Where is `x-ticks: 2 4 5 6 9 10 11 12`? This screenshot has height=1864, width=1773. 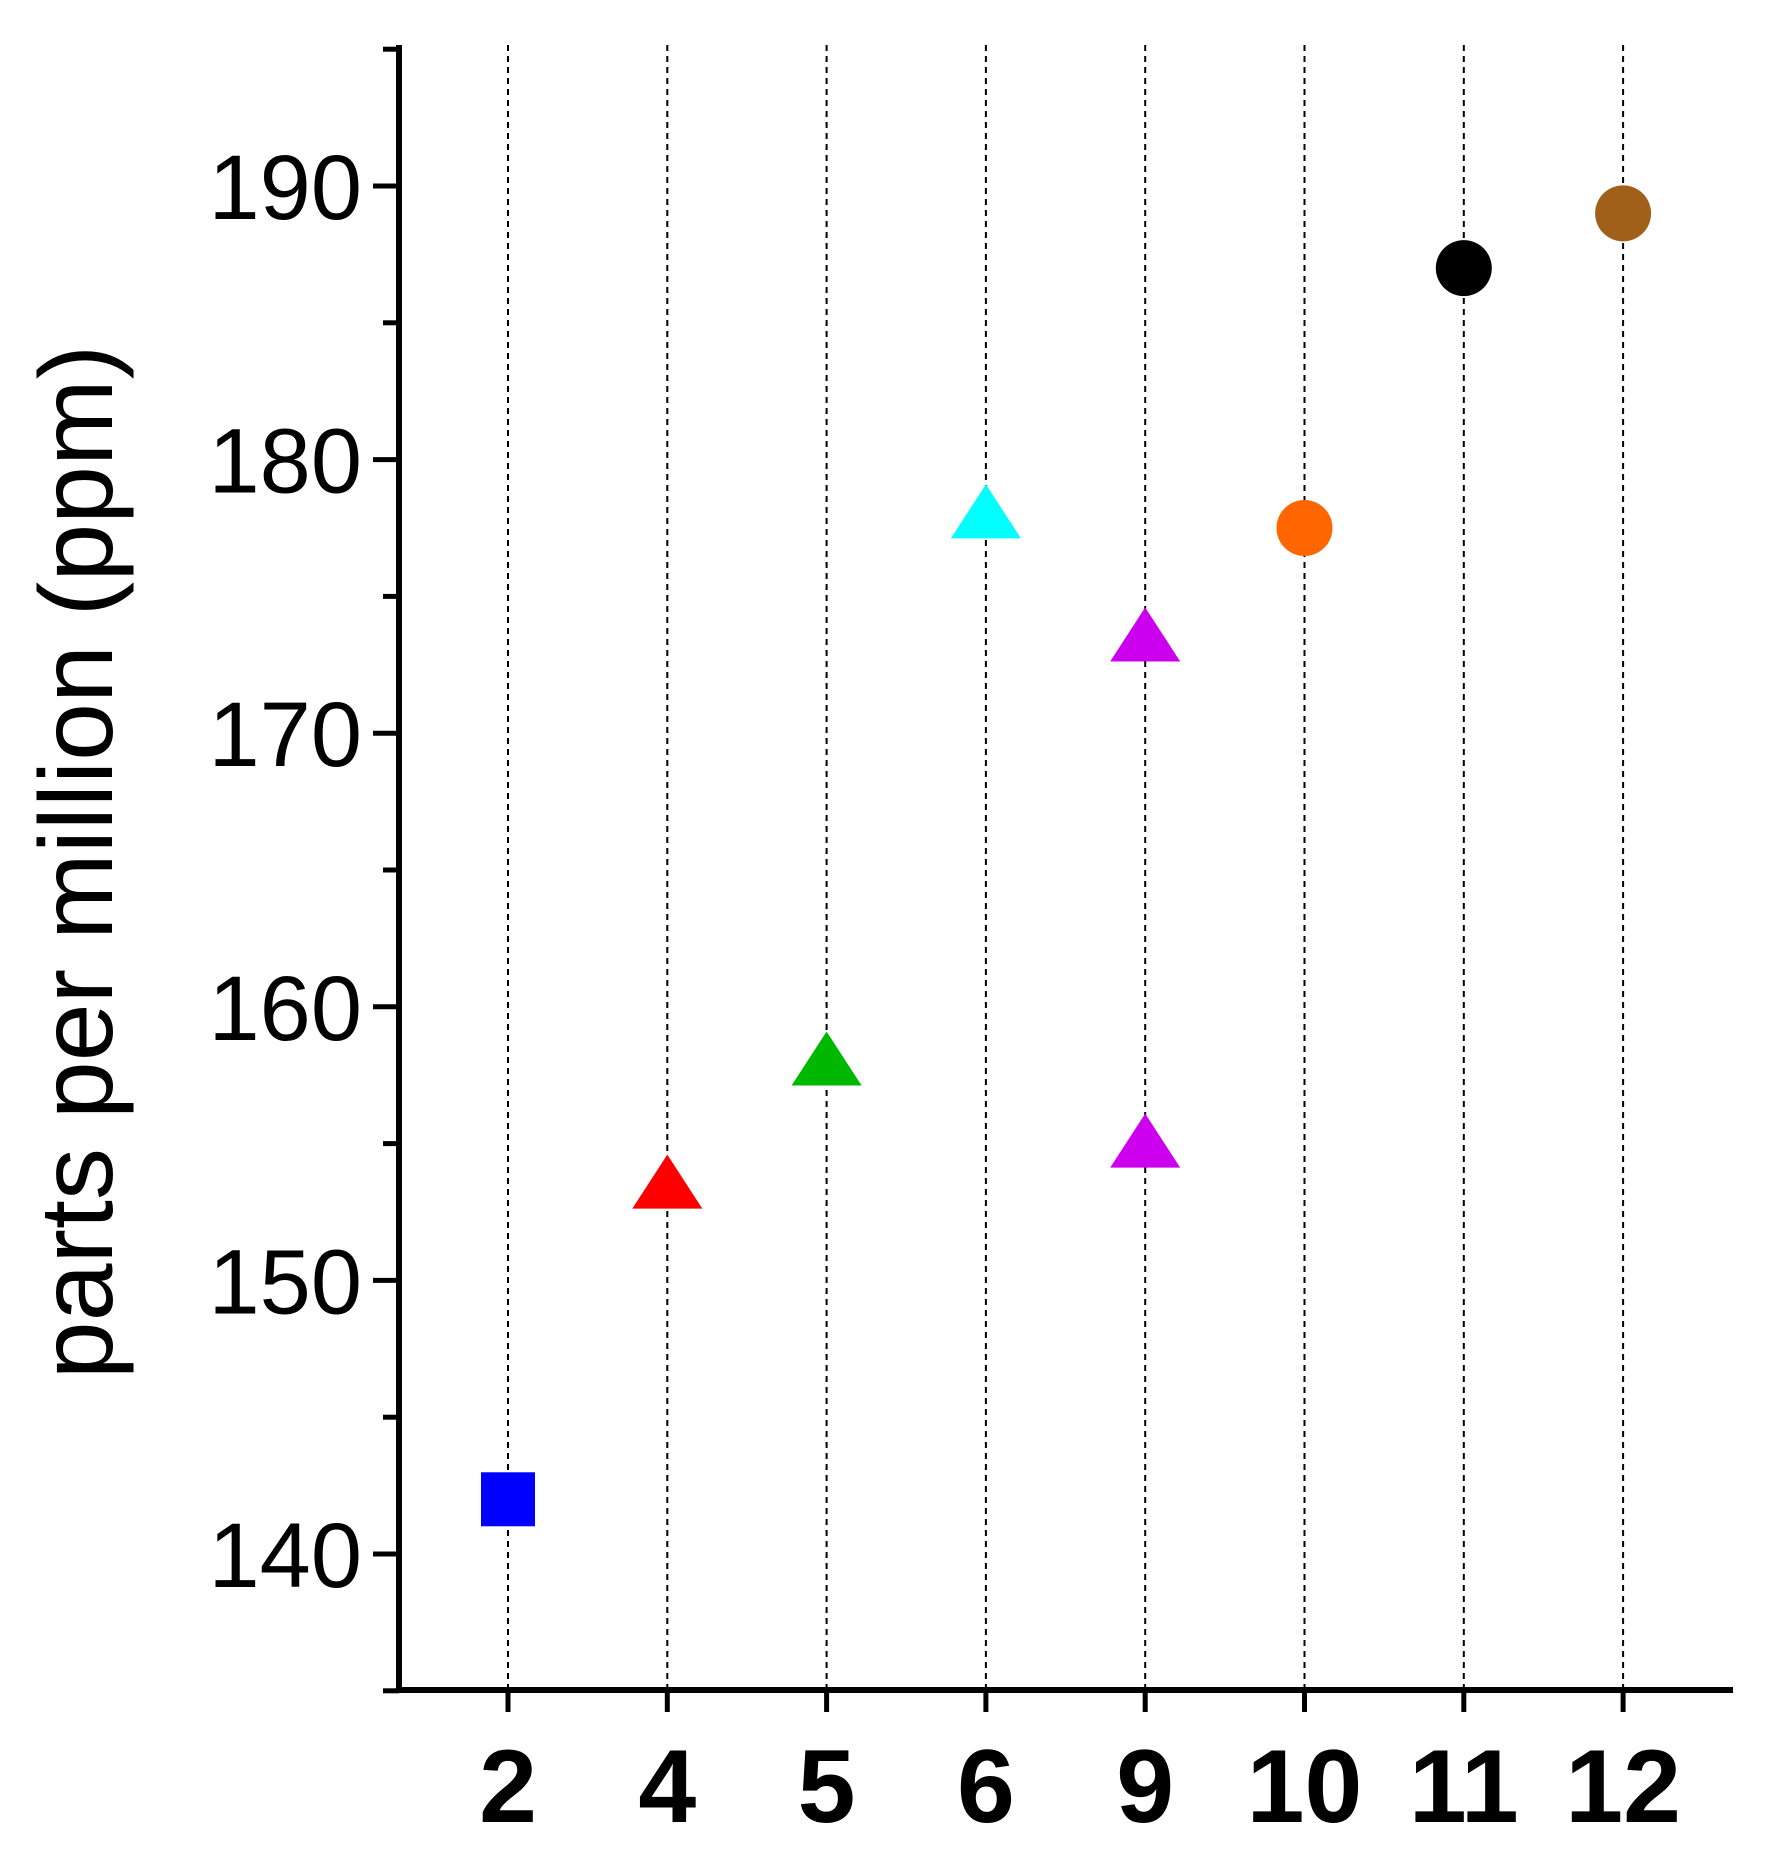
x-ticks: 2 4 5 6 9 10 11 12 is located at coordinates (1080, 1767).